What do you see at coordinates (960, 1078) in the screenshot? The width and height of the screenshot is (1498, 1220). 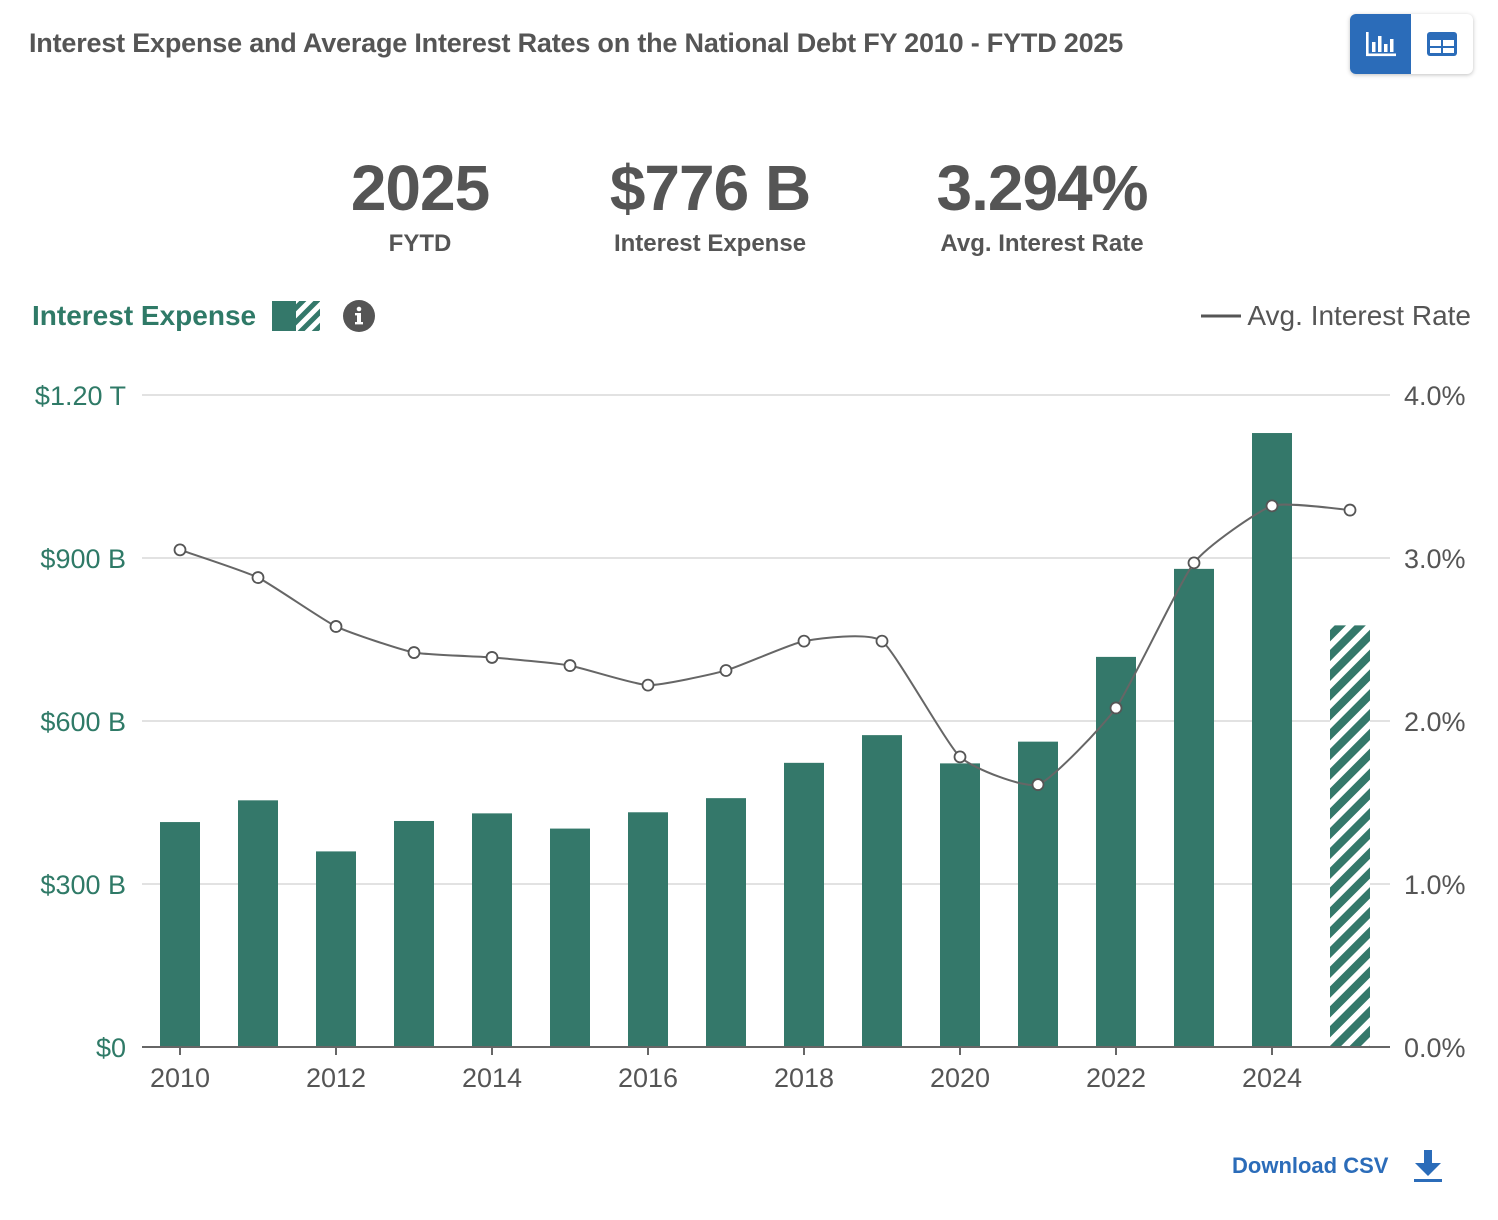 I see `x-tick-label: 2020` at bounding box center [960, 1078].